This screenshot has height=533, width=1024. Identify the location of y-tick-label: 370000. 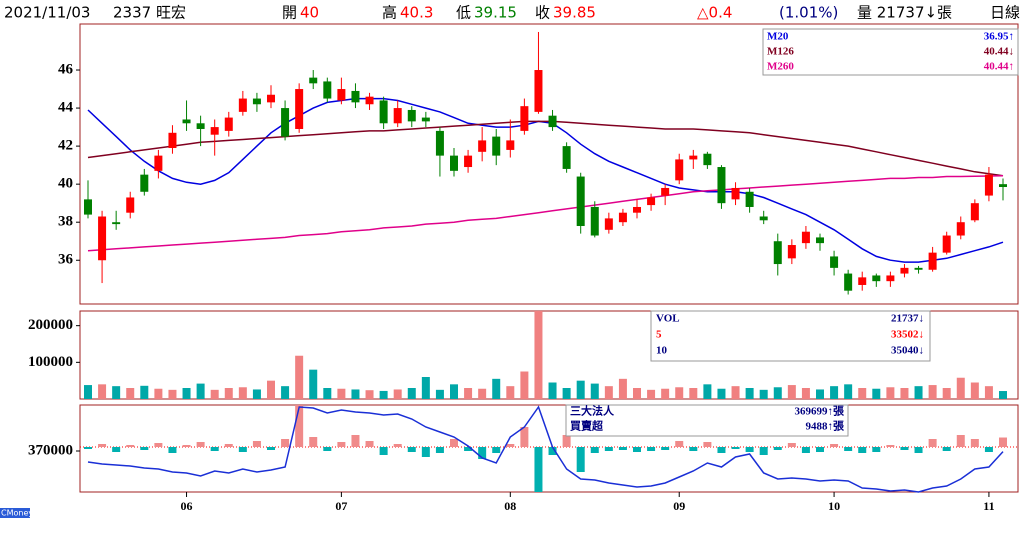
(50, 450).